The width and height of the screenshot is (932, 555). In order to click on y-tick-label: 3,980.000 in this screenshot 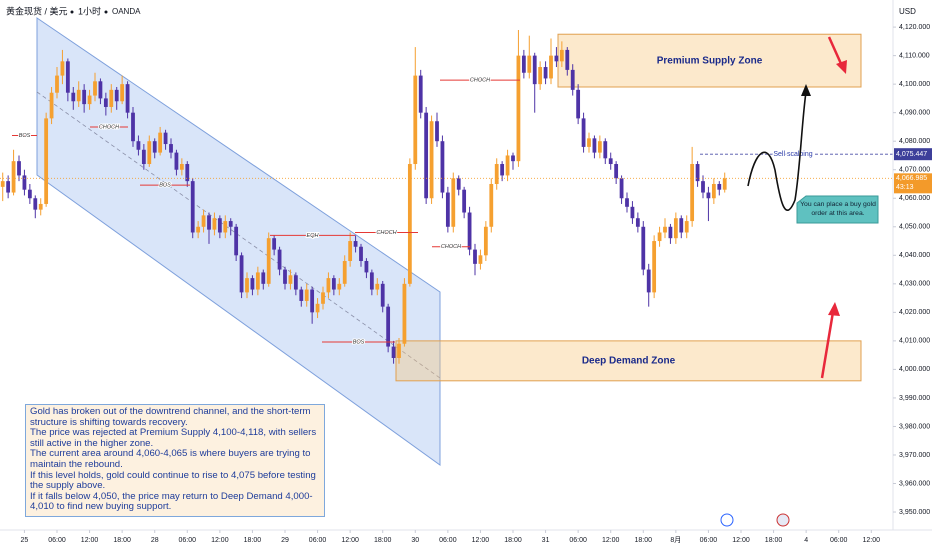, I will do `click(914, 426)`.